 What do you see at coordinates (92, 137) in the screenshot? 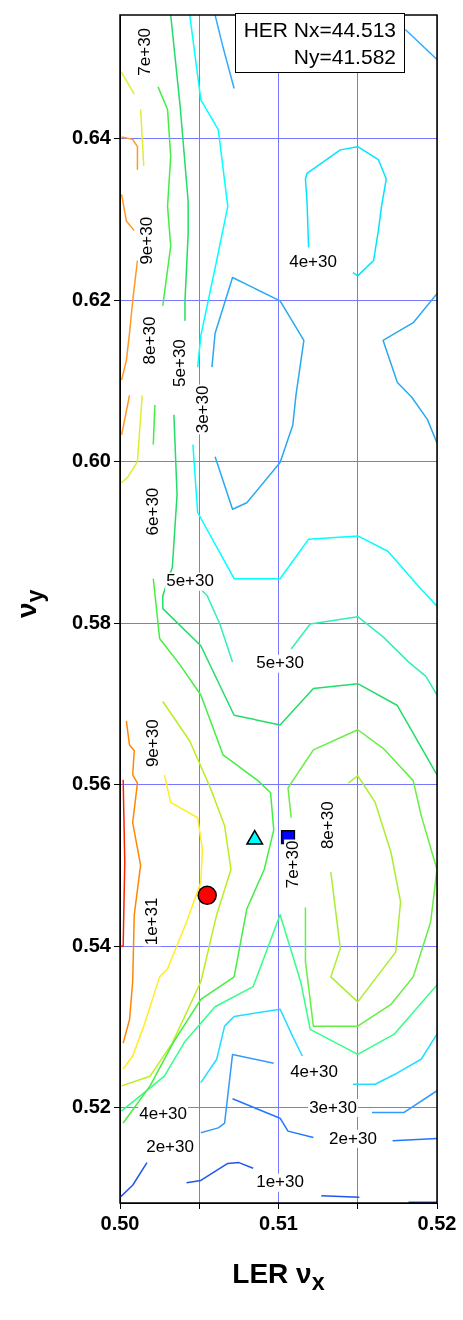
I see `y-tick-label: 0.64` at bounding box center [92, 137].